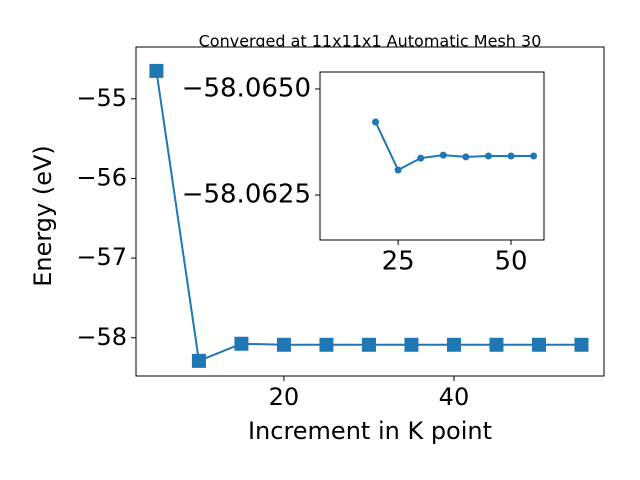 Image resolution: width=640 pixels, height=480 pixels. What do you see at coordinates (101, 257) in the screenshot?
I see `y-tick-label: −57` at bounding box center [101, 257].